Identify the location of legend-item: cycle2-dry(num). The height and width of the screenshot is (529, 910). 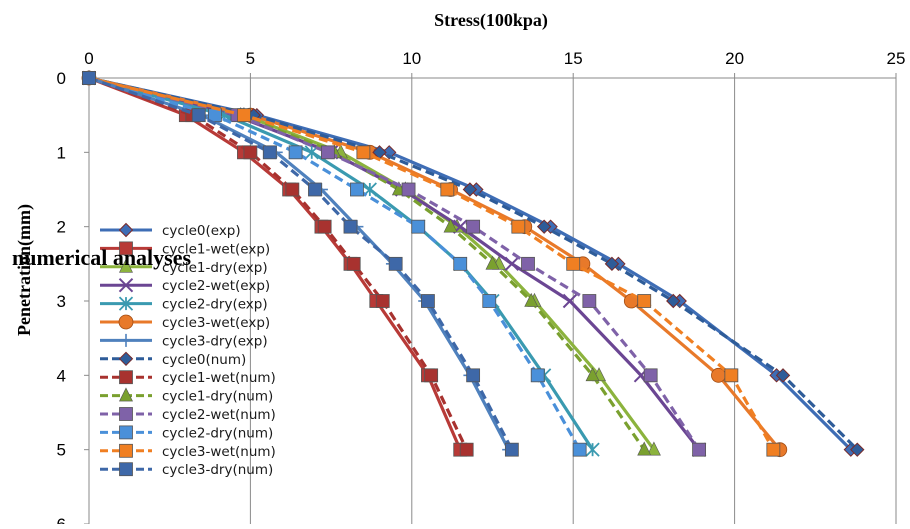
(186, 433).